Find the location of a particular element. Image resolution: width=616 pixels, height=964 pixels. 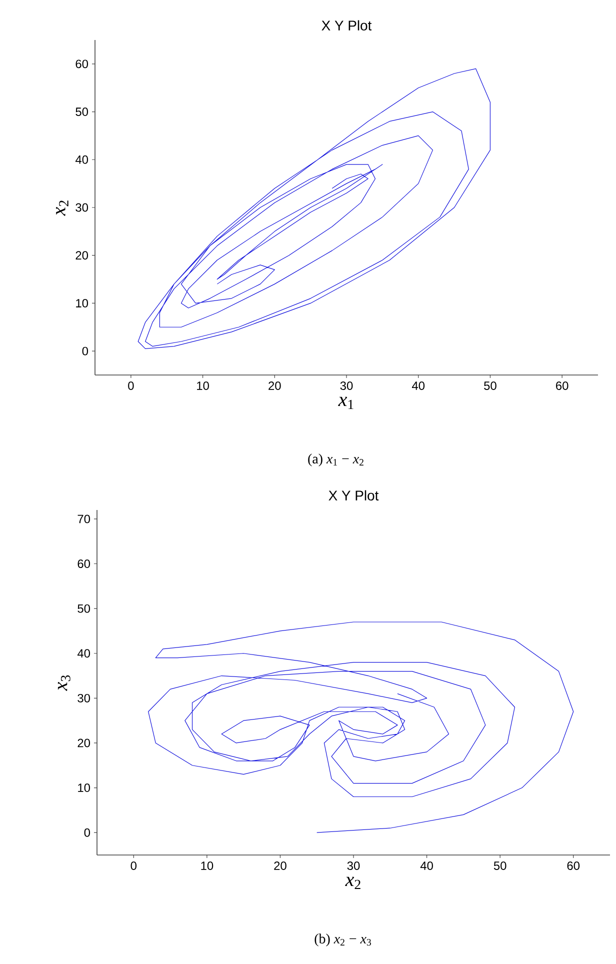

text: (b) x$_{2}$ − x$_{3}$ is located at coordinates (342, 940).